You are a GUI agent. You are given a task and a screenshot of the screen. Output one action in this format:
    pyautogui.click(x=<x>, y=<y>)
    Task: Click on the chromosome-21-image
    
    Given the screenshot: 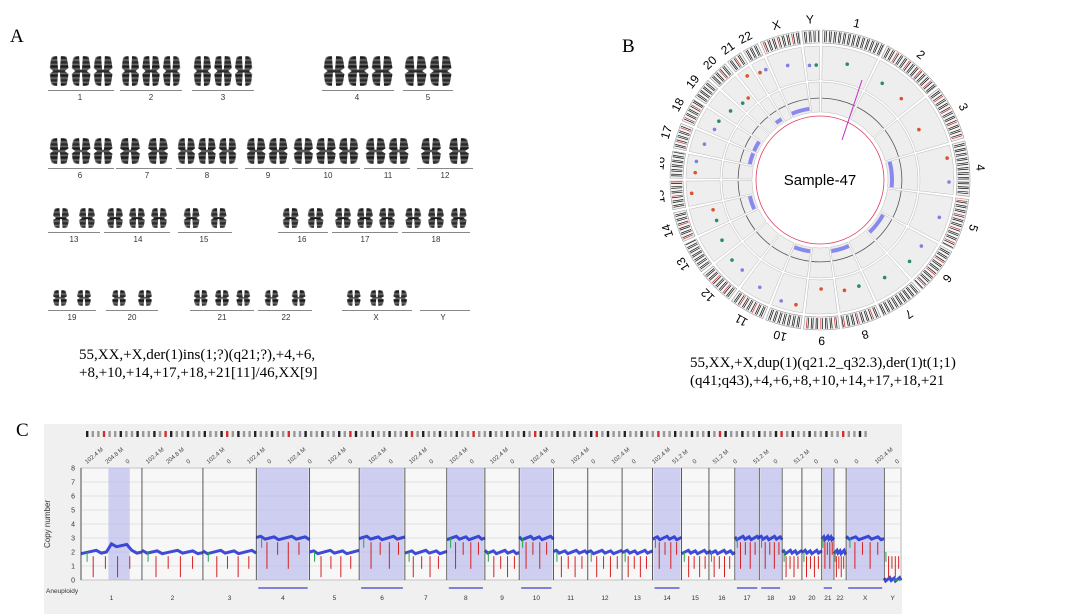 What is the action you would take?
    pyautogui.click(x=222, y=298)
    